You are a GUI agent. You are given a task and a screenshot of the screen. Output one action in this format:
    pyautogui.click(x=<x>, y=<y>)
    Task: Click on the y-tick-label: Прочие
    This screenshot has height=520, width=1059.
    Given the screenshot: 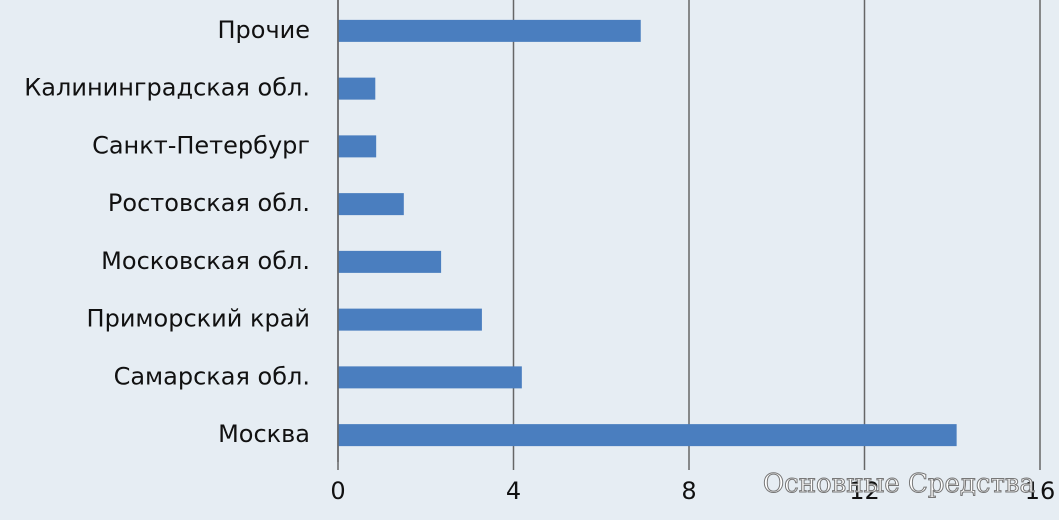 What is the action you would take?
    pyautogui.click(x=263, y=30)
    